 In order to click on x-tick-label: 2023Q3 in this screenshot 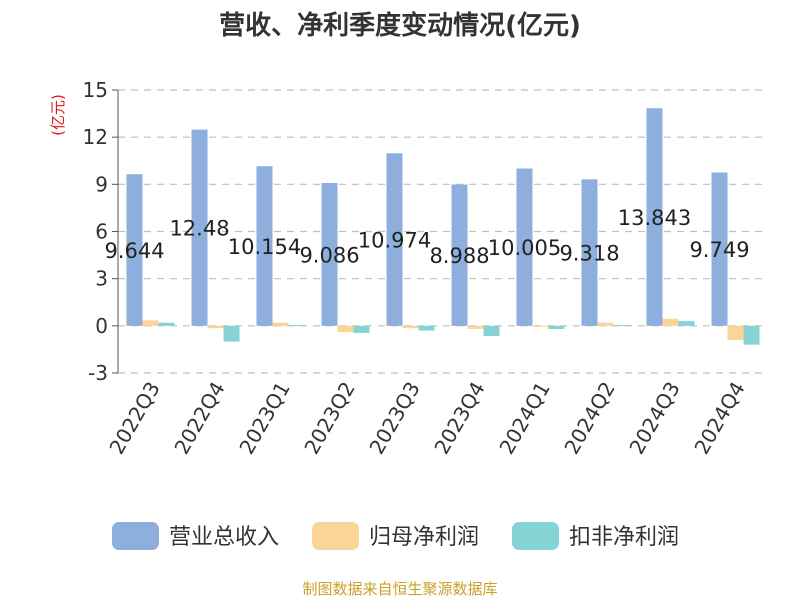, I will do `click(394, 418)`.